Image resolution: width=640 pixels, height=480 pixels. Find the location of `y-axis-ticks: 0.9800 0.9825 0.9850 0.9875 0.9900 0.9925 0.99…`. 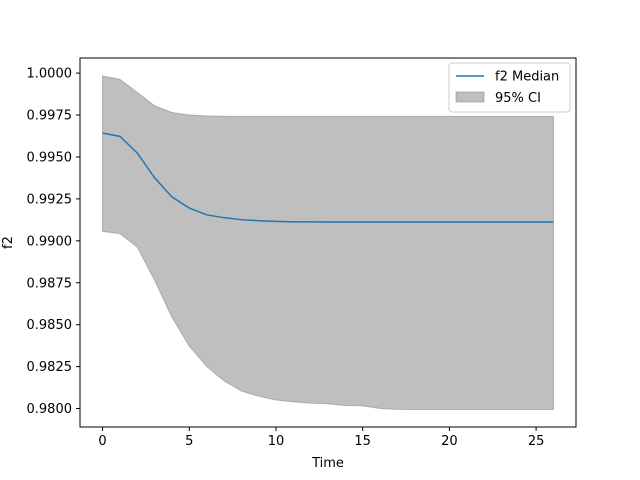

y-axis-ticks: 0.9800 0.9825 0.9850 0.9875 0.9900 0.9925 0.99… is located at coordinates (53, 242).